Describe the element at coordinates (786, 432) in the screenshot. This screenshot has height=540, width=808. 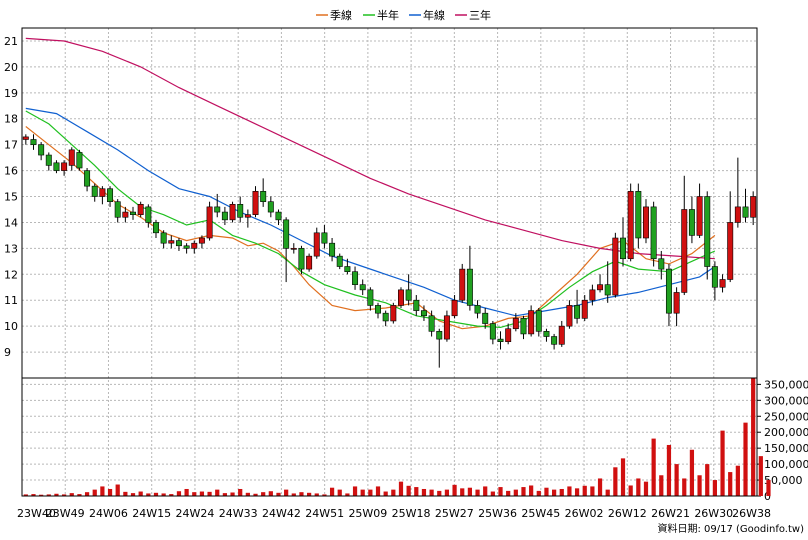
I see `volume-tick-label: 200,000` at that location.